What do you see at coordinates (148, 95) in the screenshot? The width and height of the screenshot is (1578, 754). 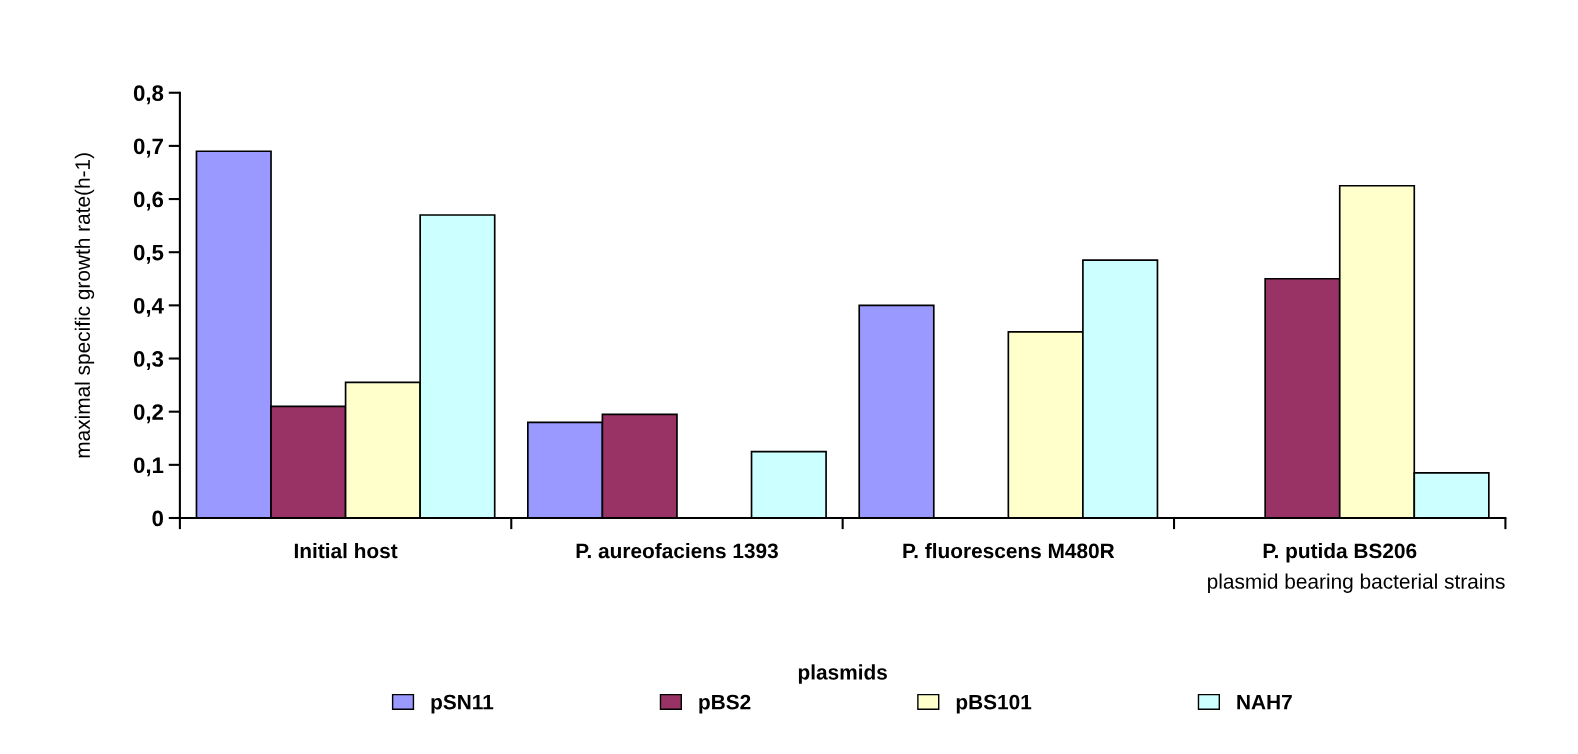 I see `y-tick-label: 0,8` at bounding box center [148, 95].